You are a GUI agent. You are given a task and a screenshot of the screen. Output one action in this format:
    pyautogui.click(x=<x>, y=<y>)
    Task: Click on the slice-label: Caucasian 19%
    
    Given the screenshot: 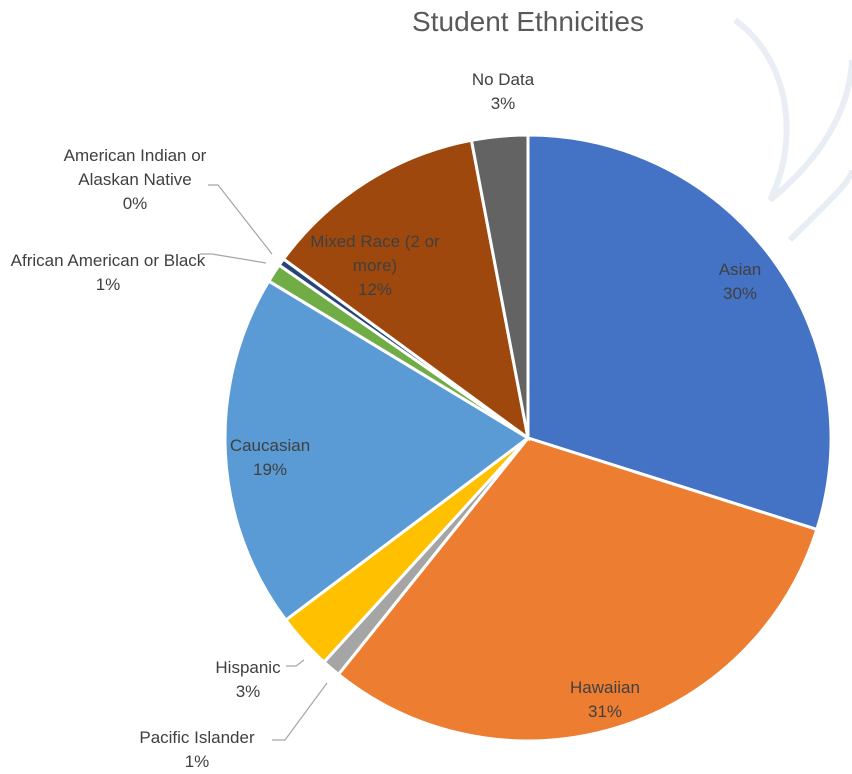 What is the action you would take?
    pyautogui.click(x=270, y=458)
    